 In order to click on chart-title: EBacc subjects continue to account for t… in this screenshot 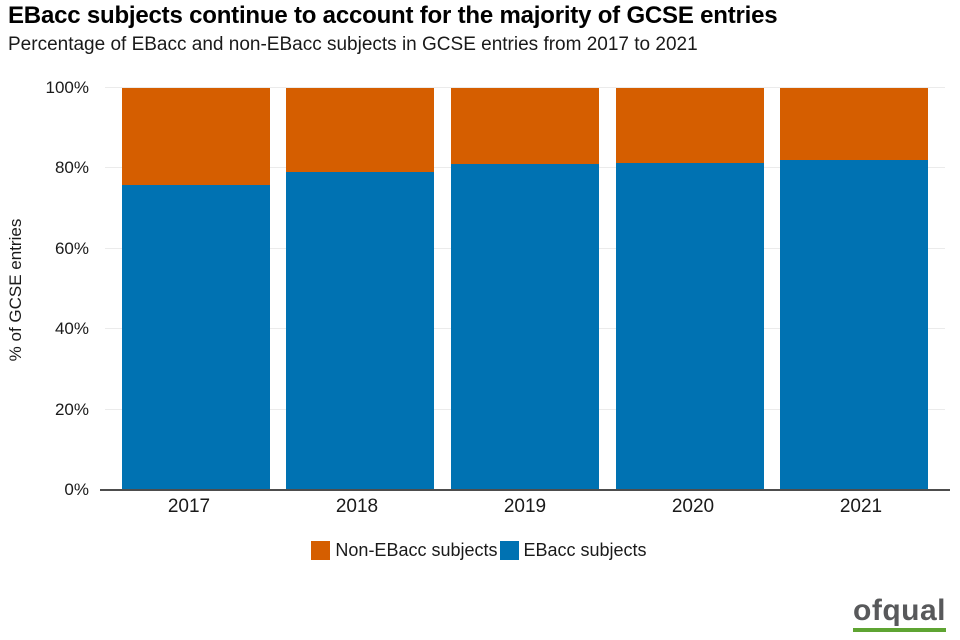, I will do `click(393, 15)`.